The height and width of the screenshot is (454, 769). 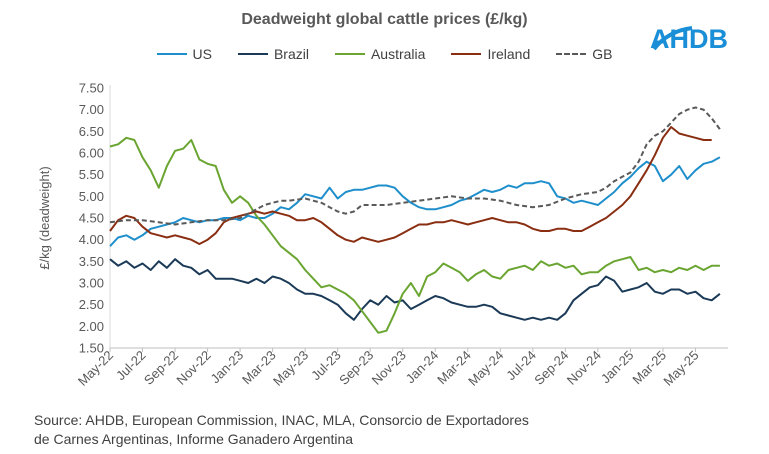 What do you see at coordinates (202, 54) in the screenshot?
I see `legend-label: US` at bounding box center [202, 54].